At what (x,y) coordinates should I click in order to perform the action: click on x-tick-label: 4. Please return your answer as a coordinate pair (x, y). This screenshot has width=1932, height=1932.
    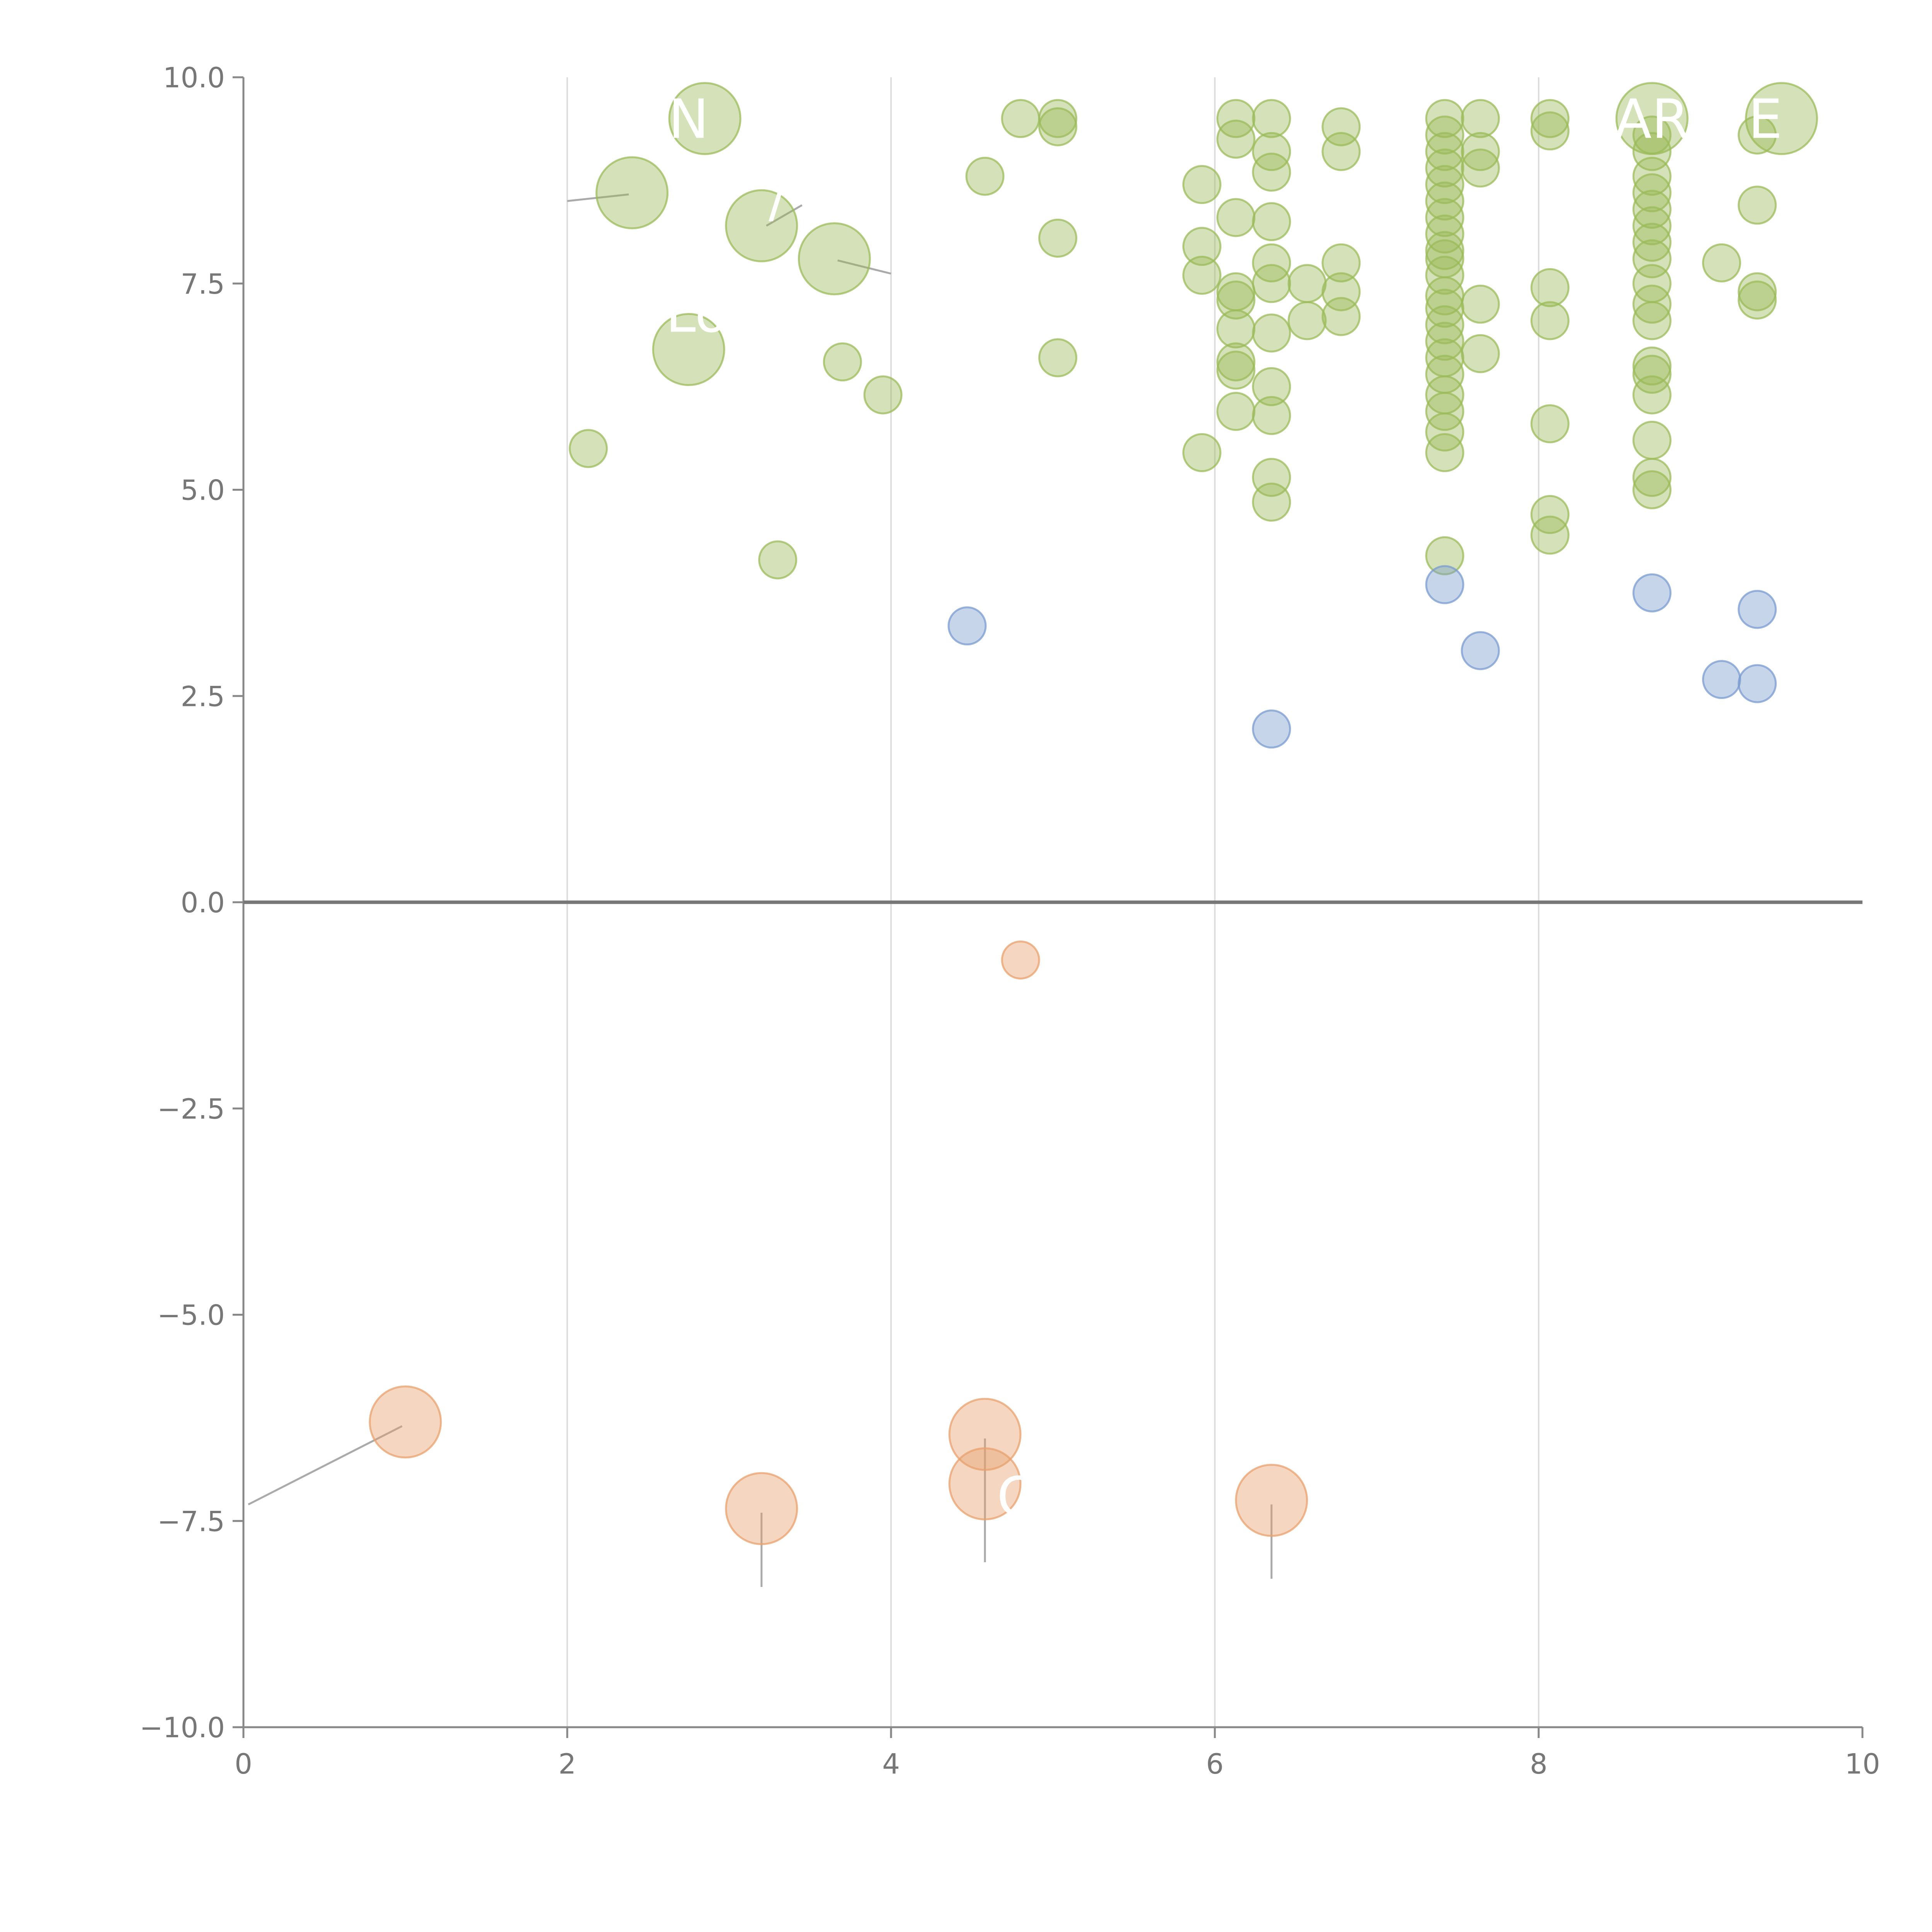
    Looking at the image, I should click on (891, 1764).